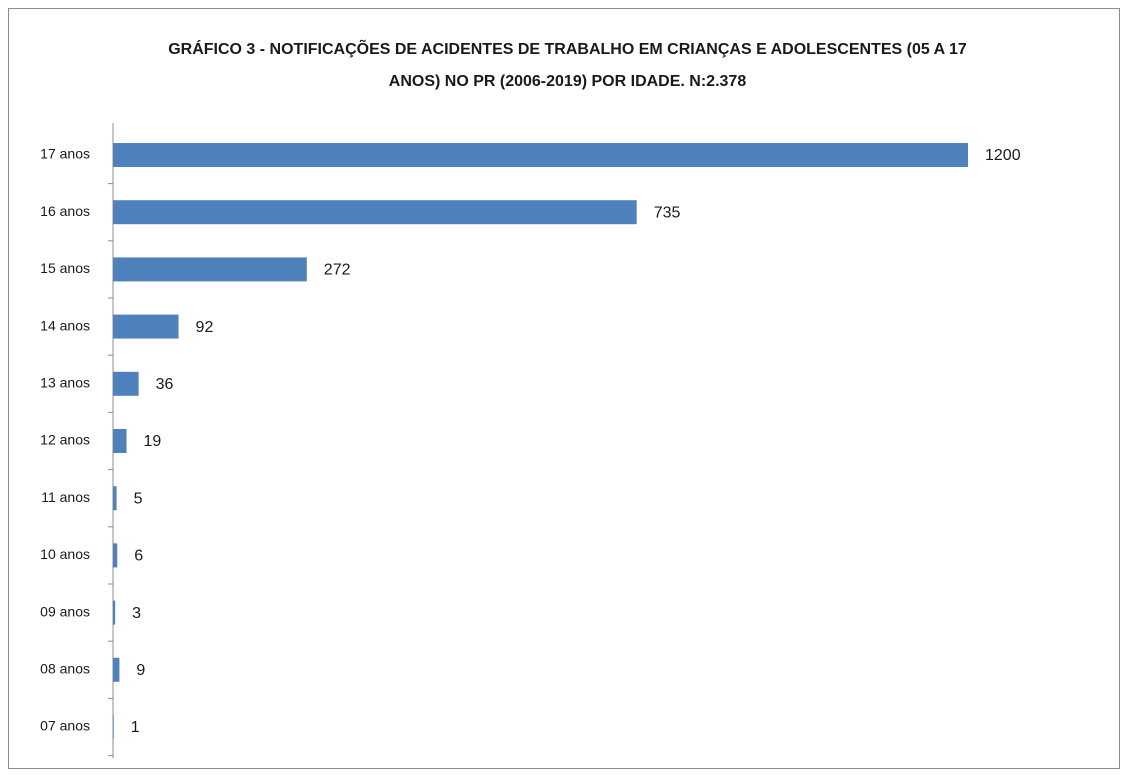 The height and width of the screenshot is (778, 1129). Describe the element at coordinates (65, 497) in the screenshot. I see `y-tick-label: 11 anos` at that location.